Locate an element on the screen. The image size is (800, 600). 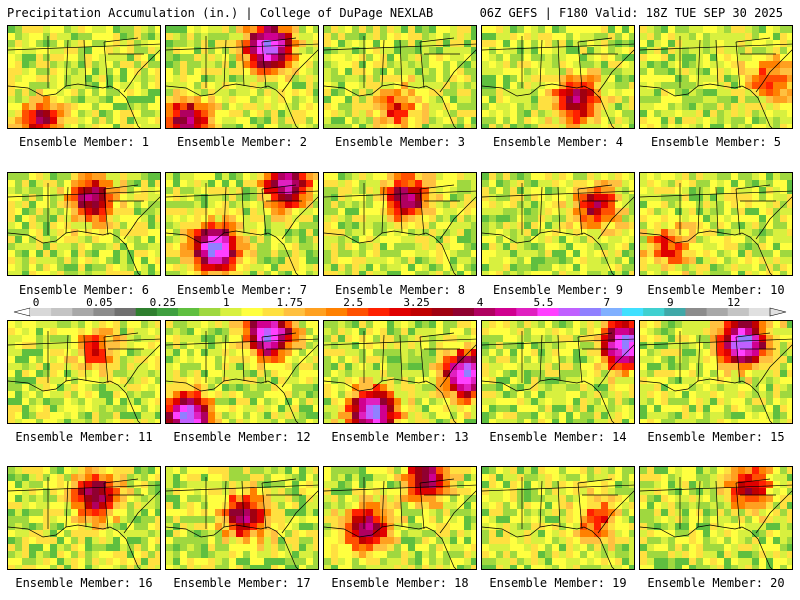
colorbar-tick-label: 7 is located at coordinates (607, 302).